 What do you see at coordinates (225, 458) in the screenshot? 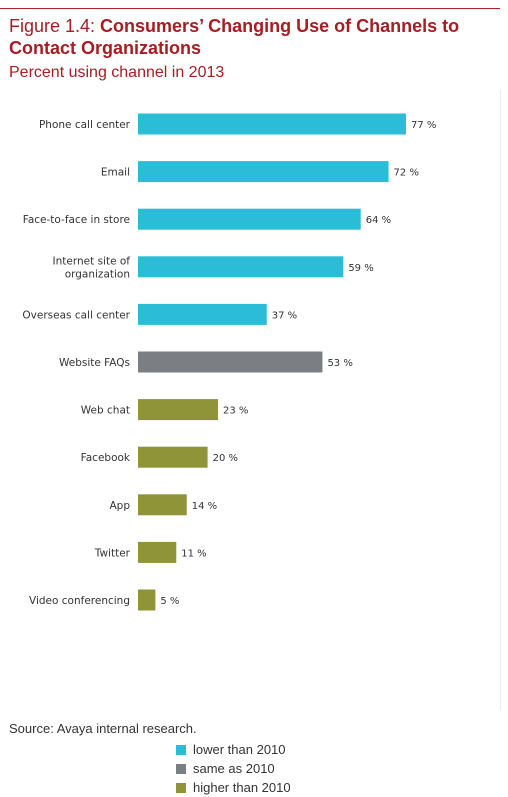
I see `value-label: 20 %` at bounding box center [225, 458].